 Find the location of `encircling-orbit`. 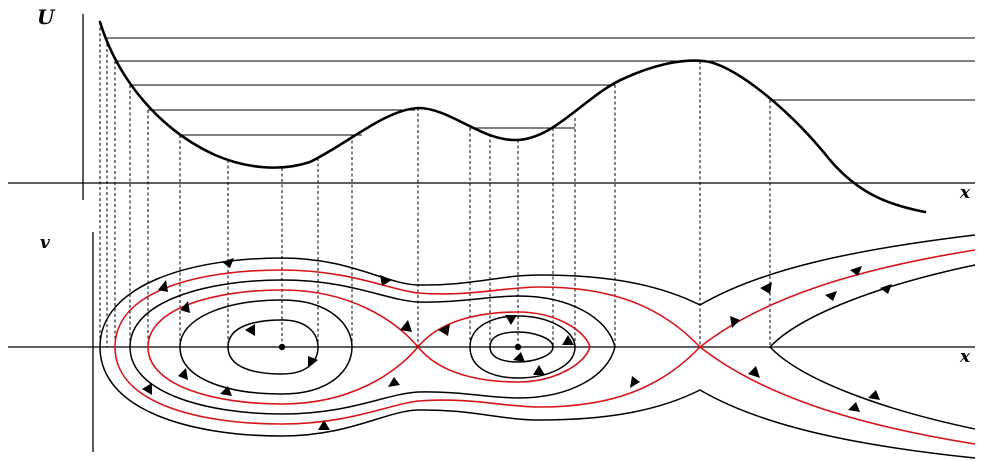

encircling-orbit is located at coordinates (372, 347).